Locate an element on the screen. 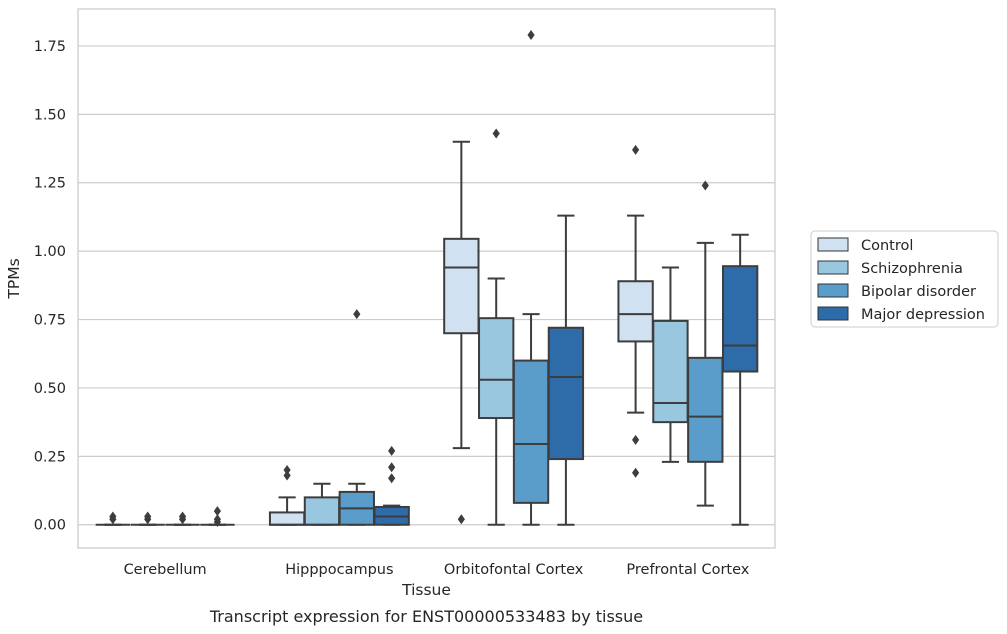  y-tick-label: 1.25 is located at coordinates (50, 184).